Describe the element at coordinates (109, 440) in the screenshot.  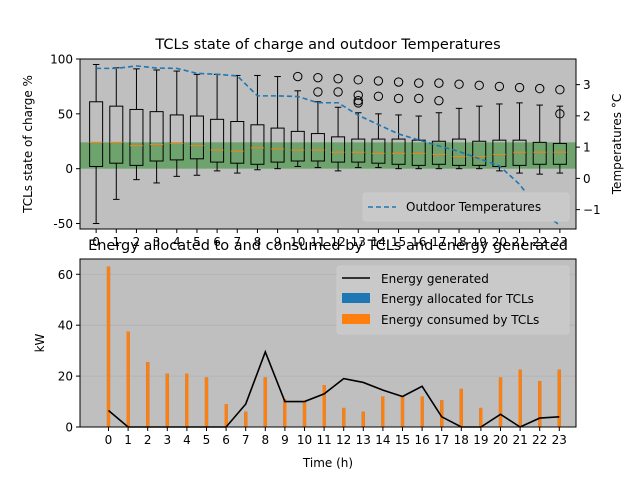
I see `bottom-x-tick-label: 0` at that location.